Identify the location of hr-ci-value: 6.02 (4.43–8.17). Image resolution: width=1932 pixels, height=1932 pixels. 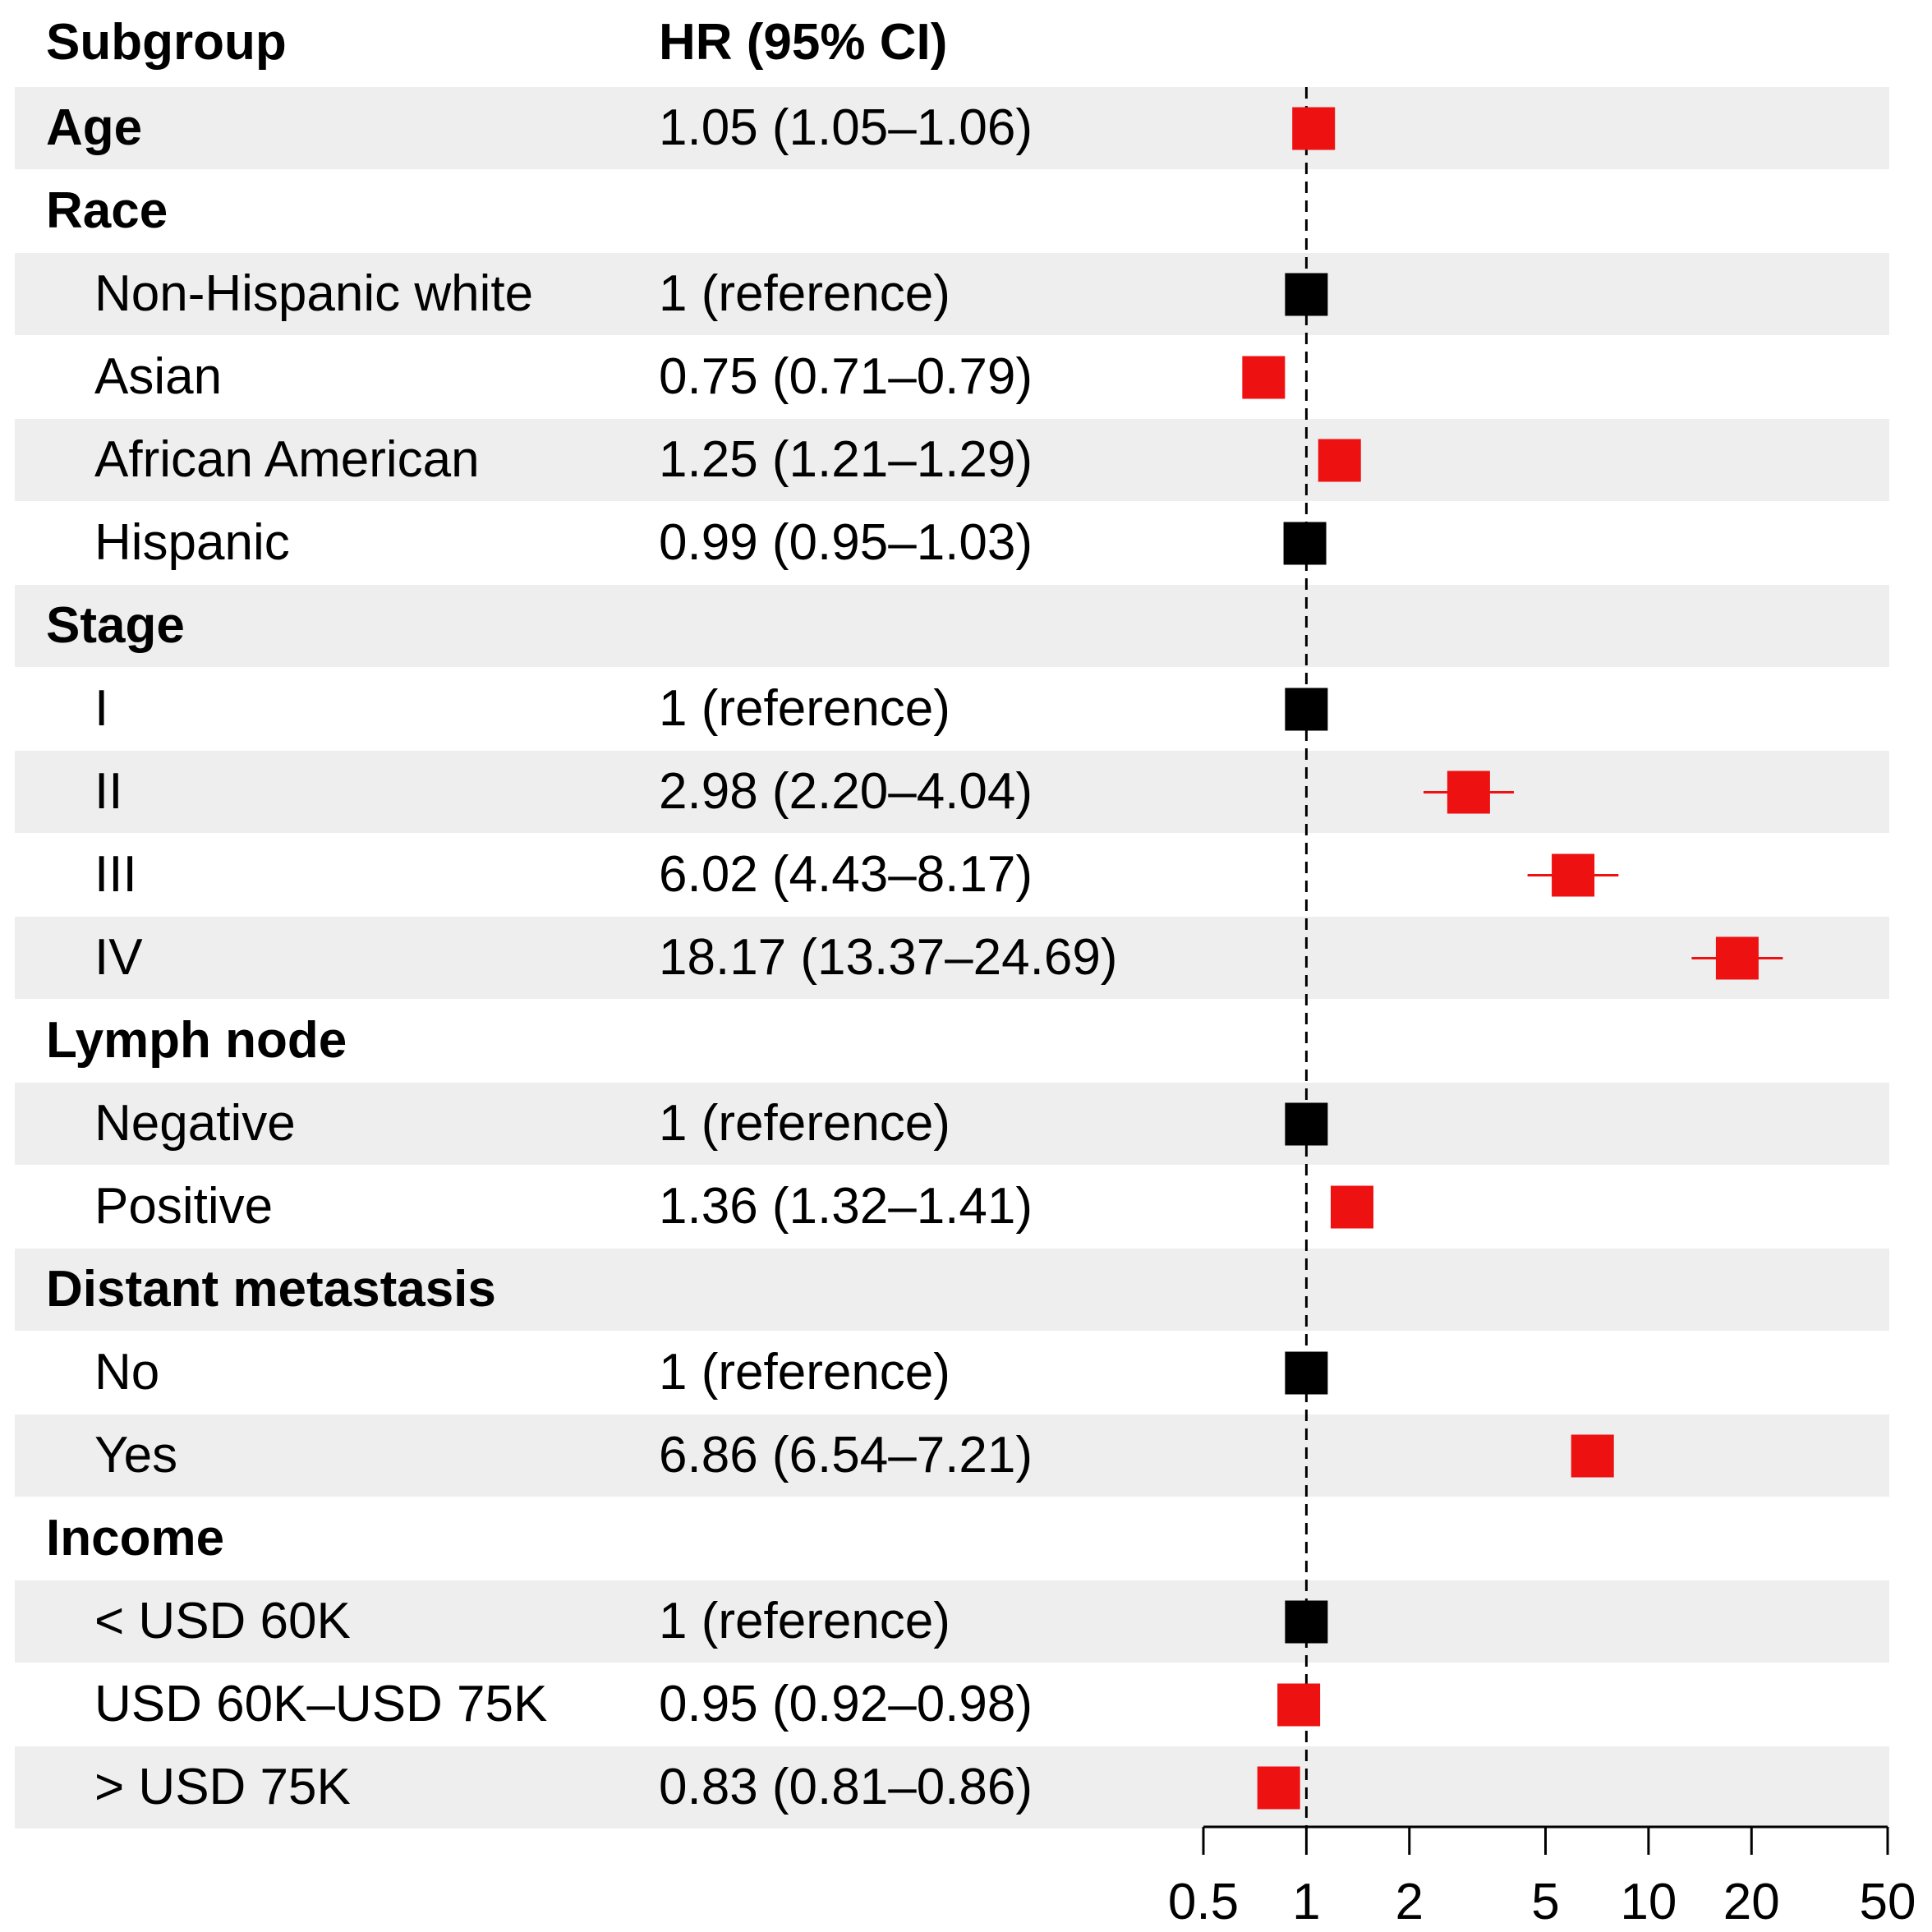
(846, 874).